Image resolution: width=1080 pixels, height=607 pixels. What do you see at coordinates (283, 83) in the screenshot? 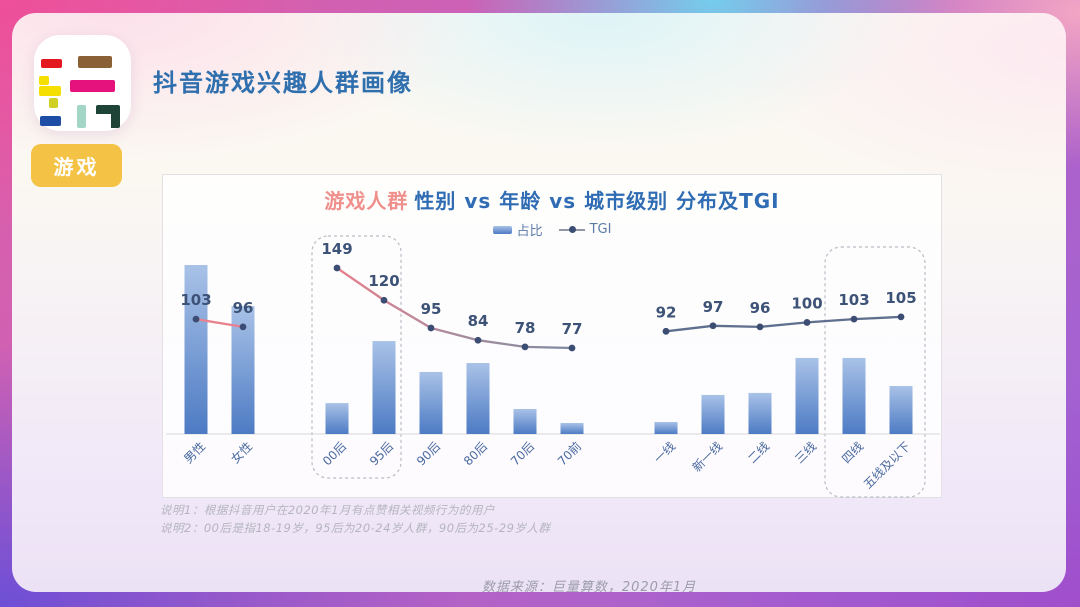
I see `page-title: 抖音游戏兴趣人群画像` at bounding box center [283, 83].